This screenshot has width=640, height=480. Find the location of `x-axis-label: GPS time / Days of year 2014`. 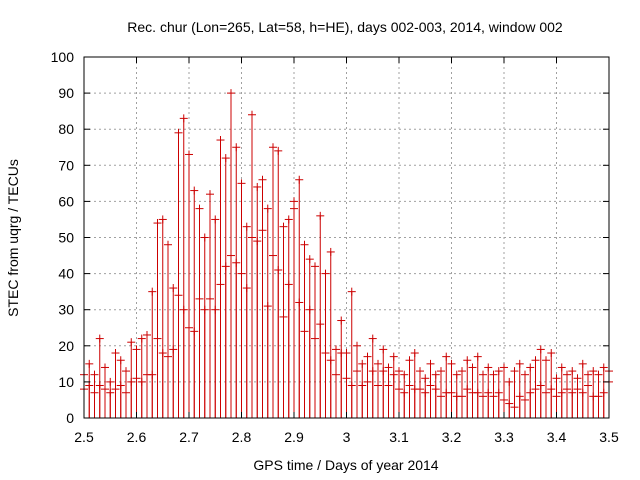

x-axis-label: GPS time / Days of year 2014 is located at coordinates (345, 465).